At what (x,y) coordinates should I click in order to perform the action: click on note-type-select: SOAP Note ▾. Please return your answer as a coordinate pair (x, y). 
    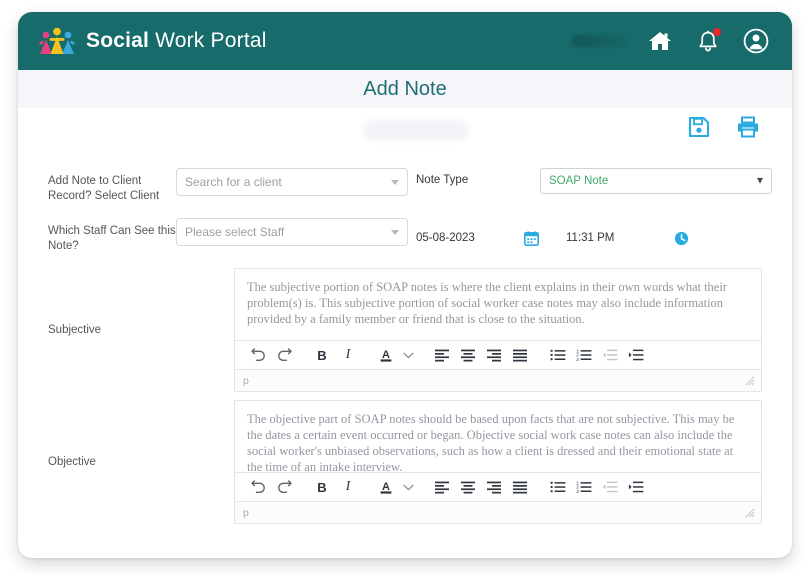
    Looking at the image, I should click on (656, 181).